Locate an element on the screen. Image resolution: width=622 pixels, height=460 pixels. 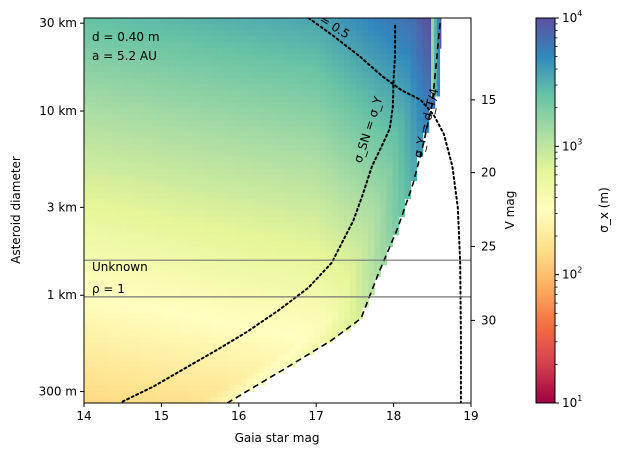
y-tick-label: 3 km is located at coordinates (62, 207).